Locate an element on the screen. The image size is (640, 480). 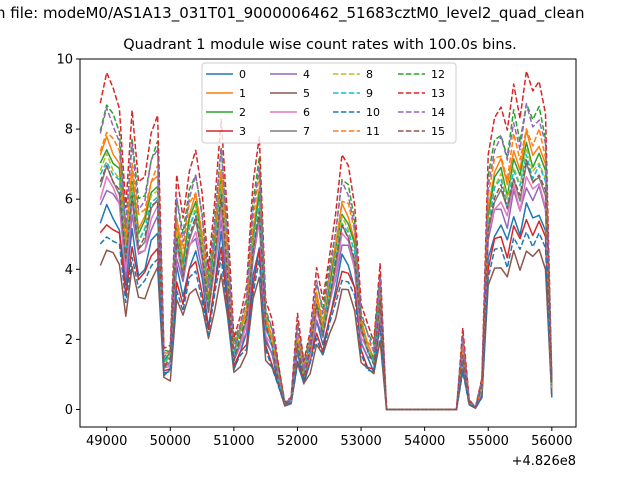
y-tick-label: 4 is located at coordinates (69, 270).